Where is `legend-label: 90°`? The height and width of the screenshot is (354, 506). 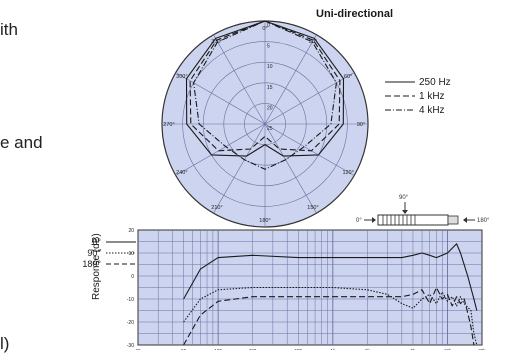
legend-label: 90° is located at coordinates (94, 252).